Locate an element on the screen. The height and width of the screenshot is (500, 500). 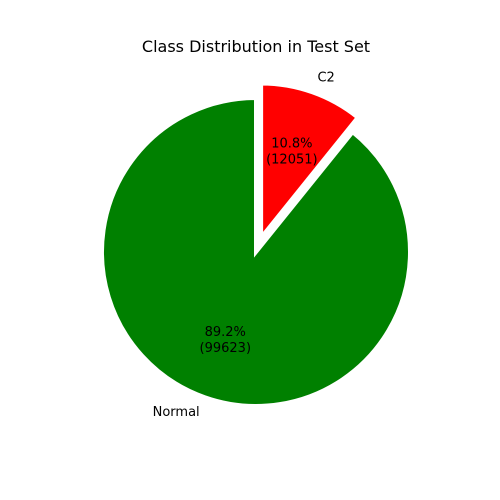
slice-count-c2: (12051) is located at coordinates (292, 159).